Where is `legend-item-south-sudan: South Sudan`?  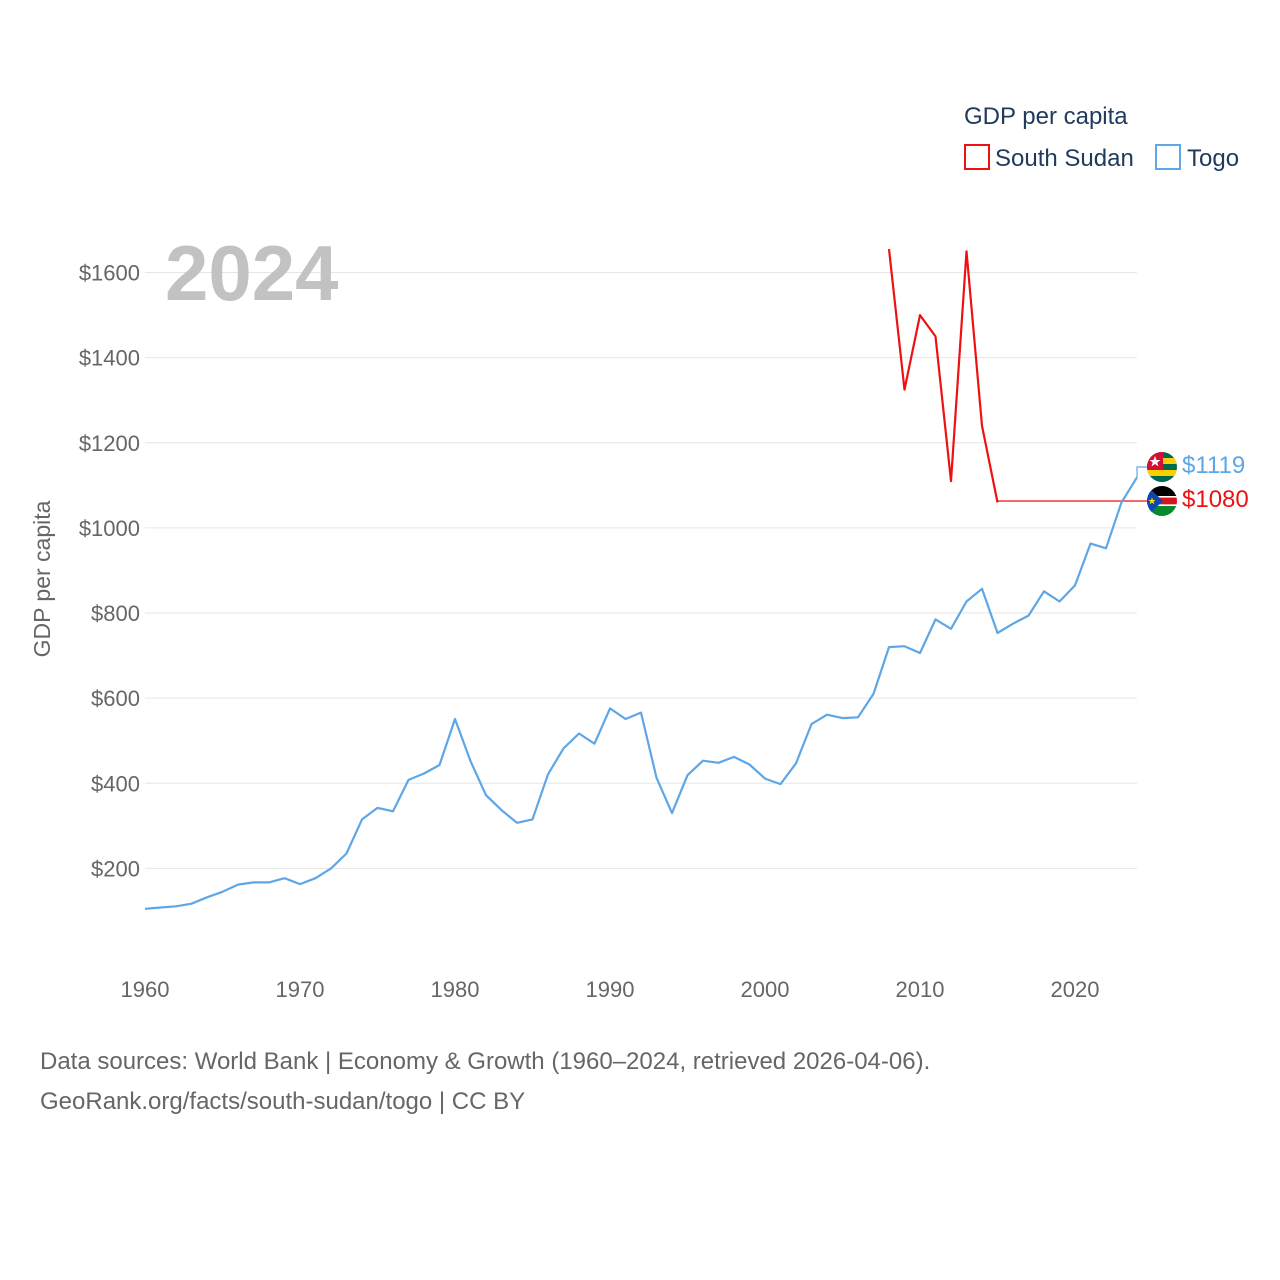 legend-item-south-sudan: South Sudan is located at coordinates (1049, 158).